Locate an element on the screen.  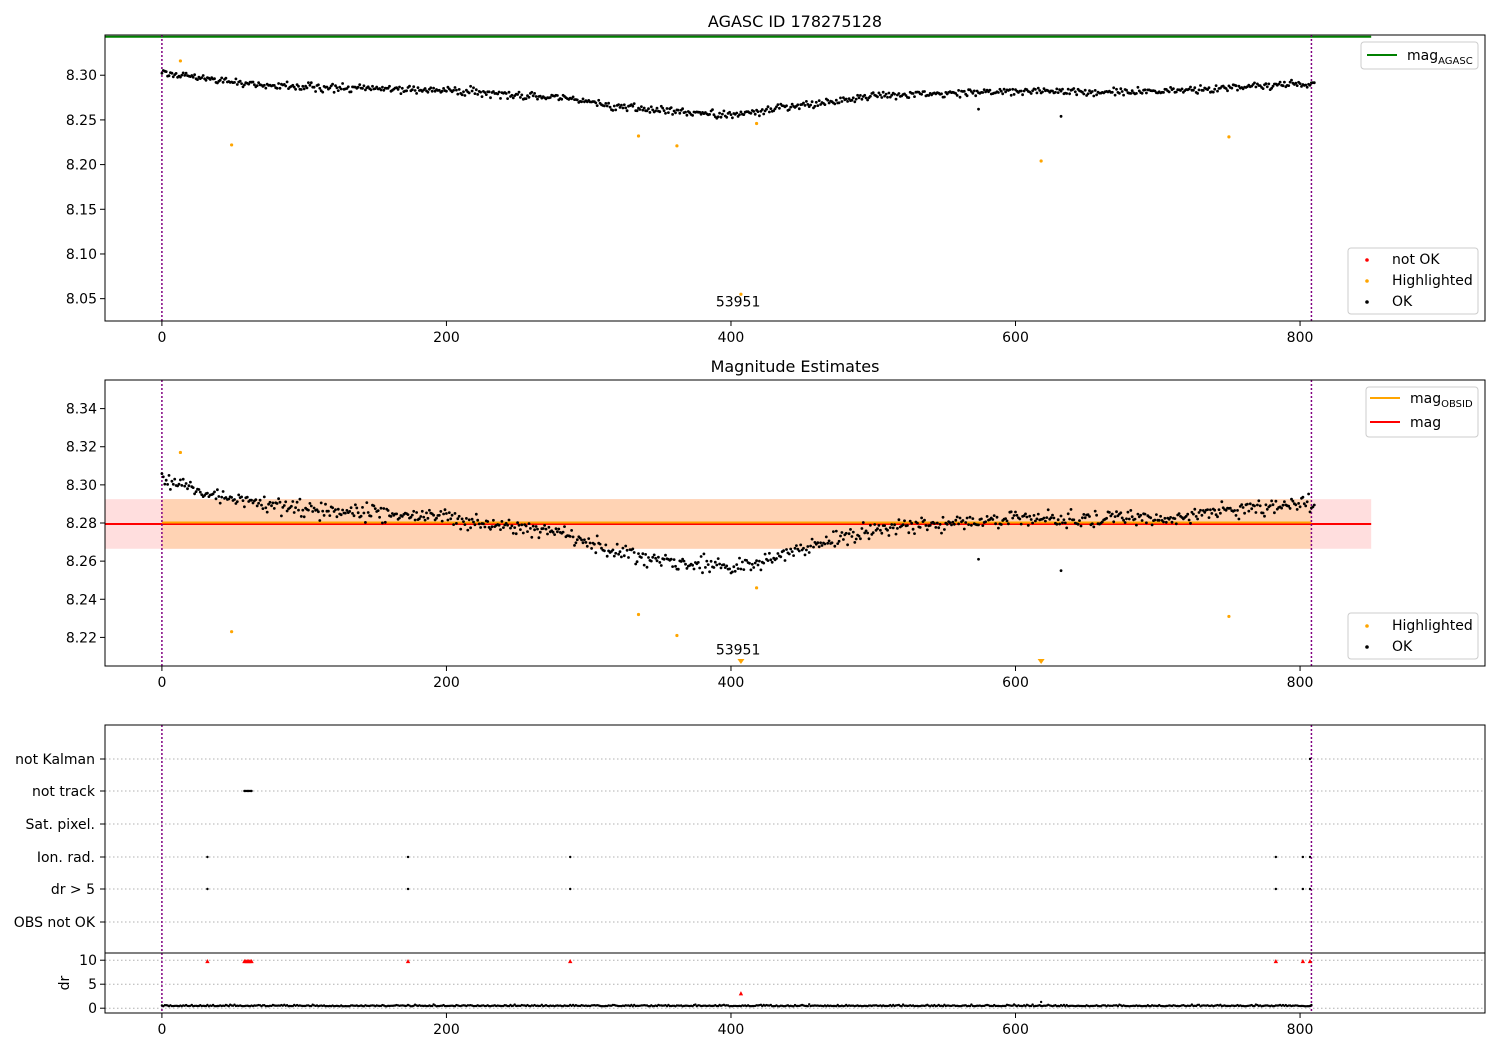
x-tick-label: 0 is located at coordinates (161, 338).